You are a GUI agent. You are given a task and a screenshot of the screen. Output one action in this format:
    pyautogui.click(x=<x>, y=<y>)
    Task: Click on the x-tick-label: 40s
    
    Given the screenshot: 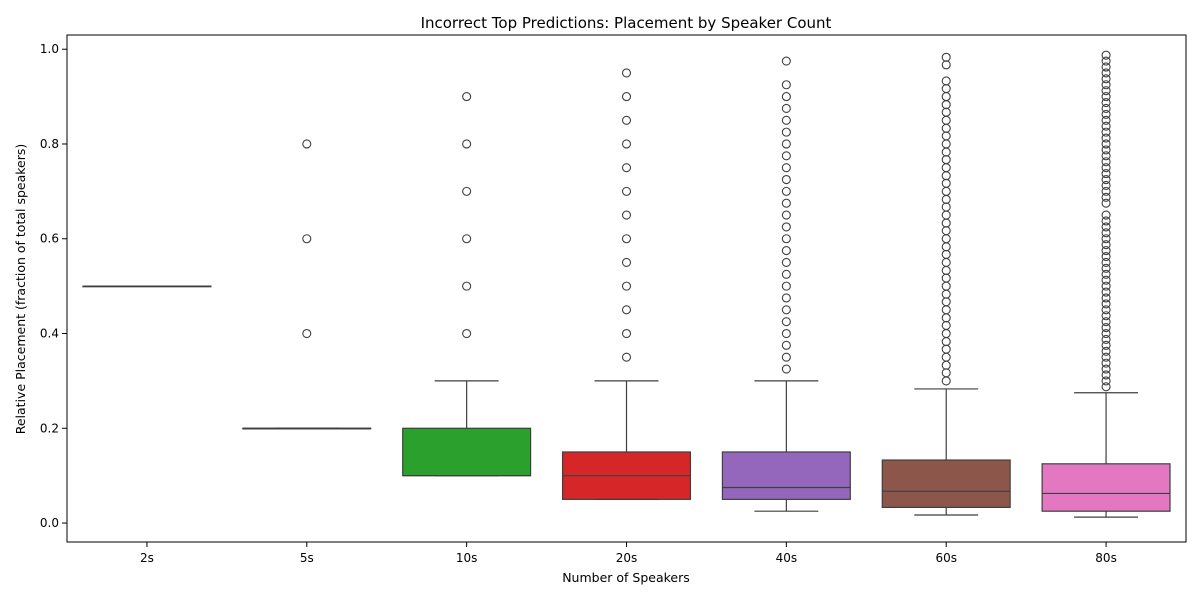 What is the action you would take?
    pyautogui.click(x=787, y=558)
    